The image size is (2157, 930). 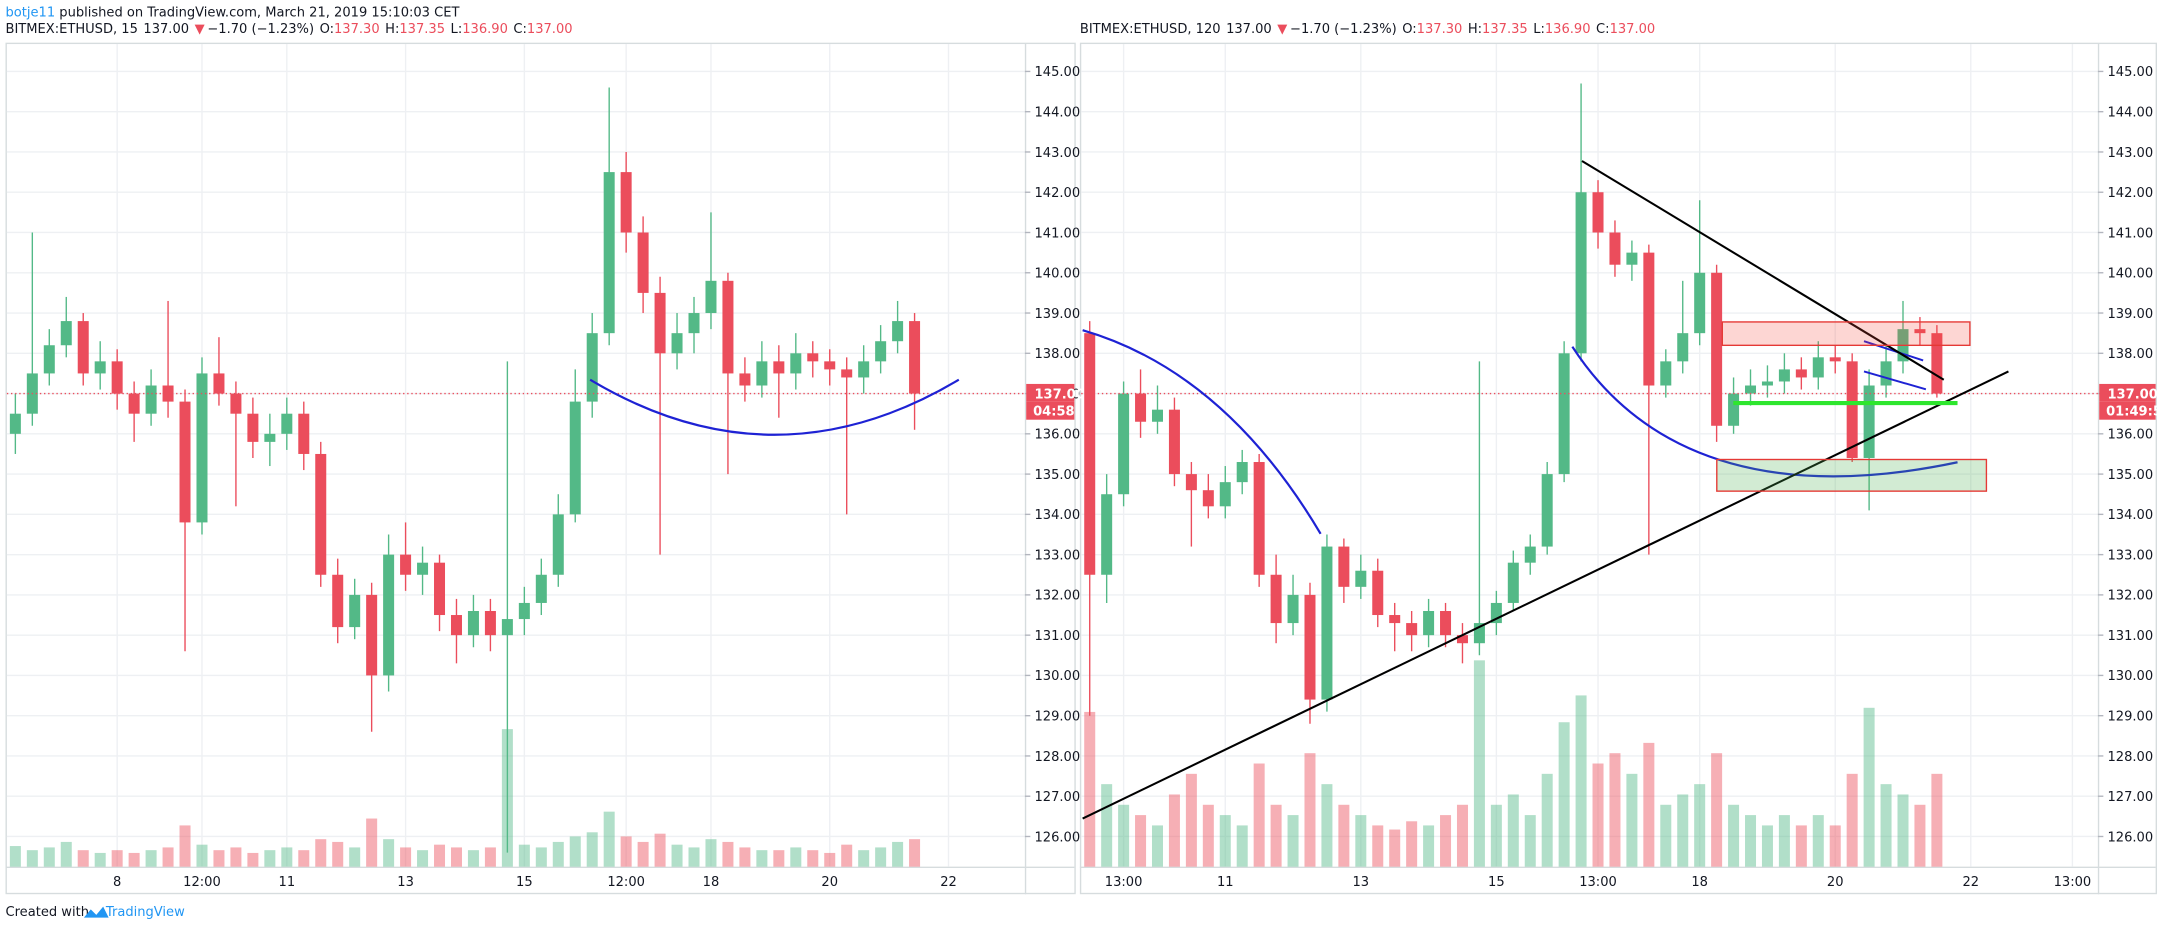 What do you see at coordinates (1603, 29) in the screenshot?
I see `stat-label: C:` at bounding box center [1603, 29].